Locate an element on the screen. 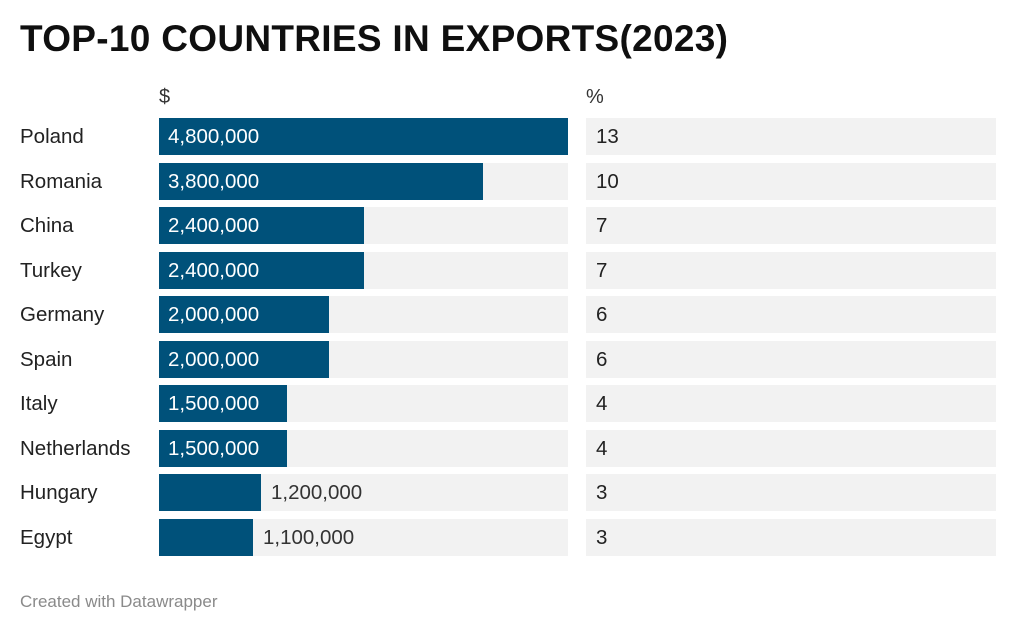 The image size is (1024, 634). country-label: Egypt is located at coordinates (46, 537).